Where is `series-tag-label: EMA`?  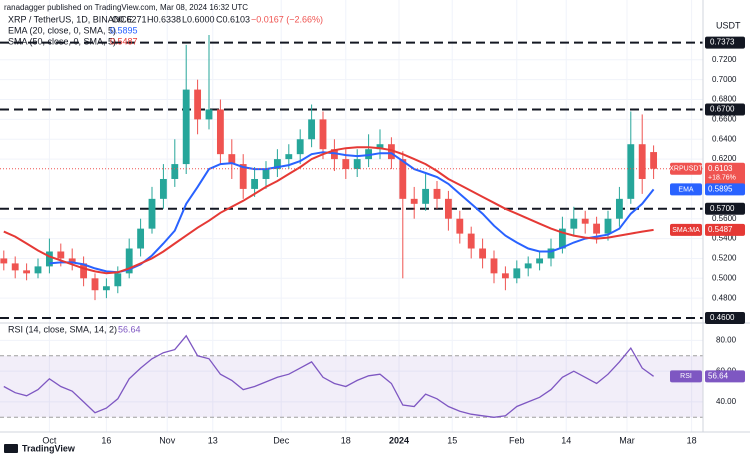 series-tag-label: EMA is located at coordinates (686, 189).